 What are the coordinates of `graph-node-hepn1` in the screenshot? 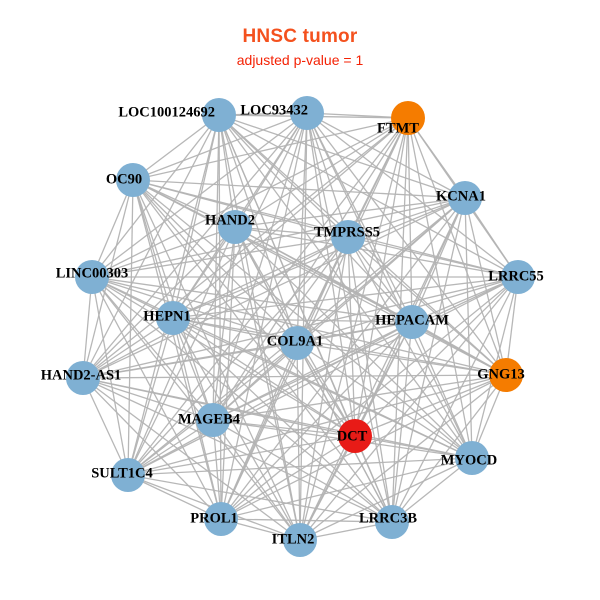 It's located at (173, 318).